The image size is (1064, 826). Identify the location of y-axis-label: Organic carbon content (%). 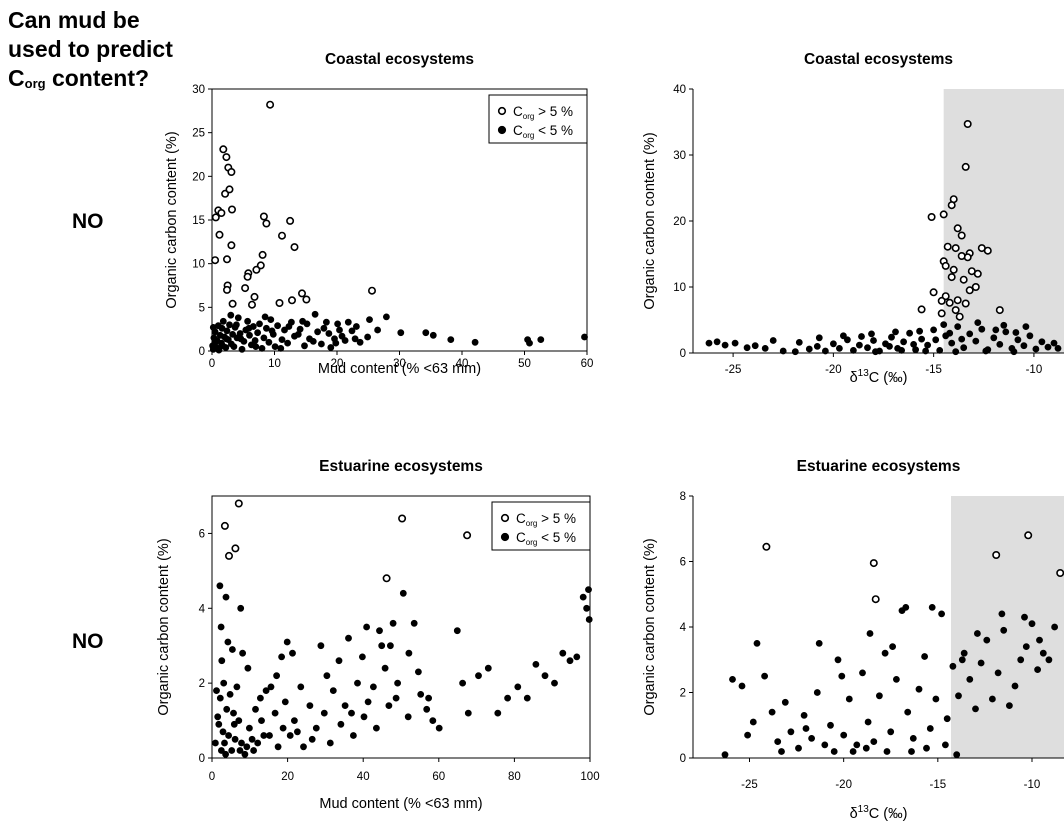
(172, 219).